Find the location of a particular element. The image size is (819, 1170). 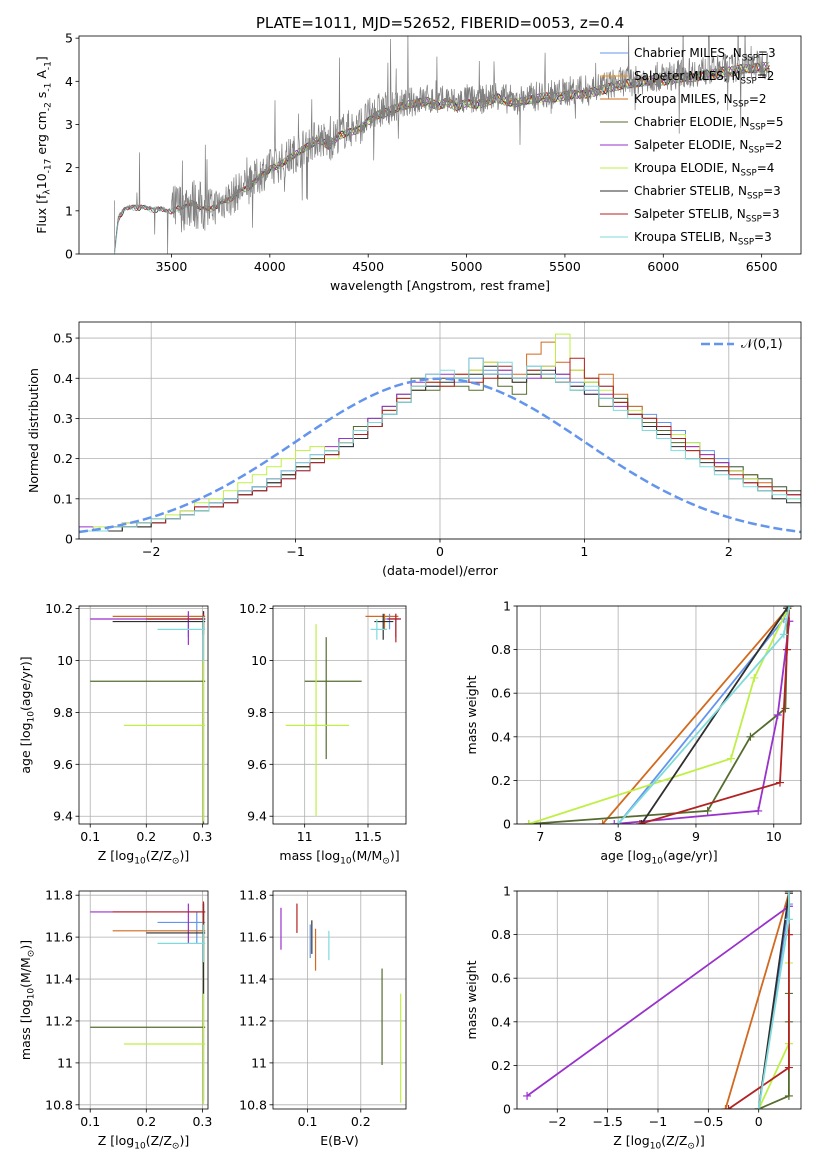

y-tick-label: 10 is located at coordinates (259, 660).